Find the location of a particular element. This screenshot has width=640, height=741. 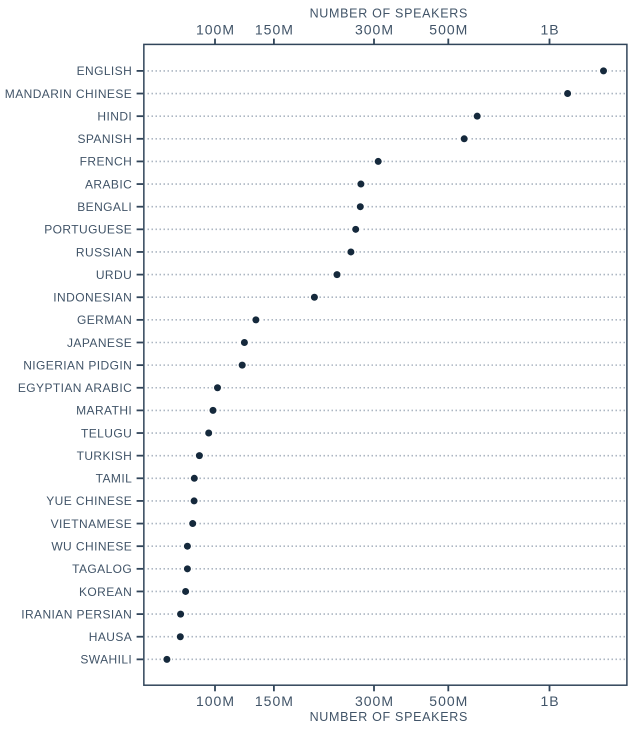

svg-text: HAUSA is located at coordinates (110, 637).